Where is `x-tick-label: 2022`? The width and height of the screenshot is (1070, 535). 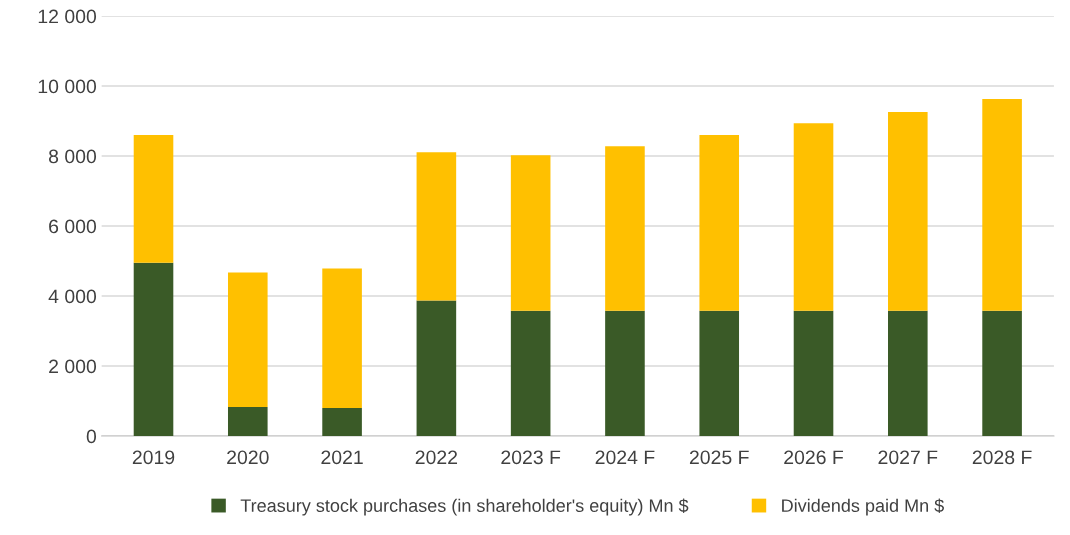 x-tick-label: 2022 is located at coordinates (436, 457).